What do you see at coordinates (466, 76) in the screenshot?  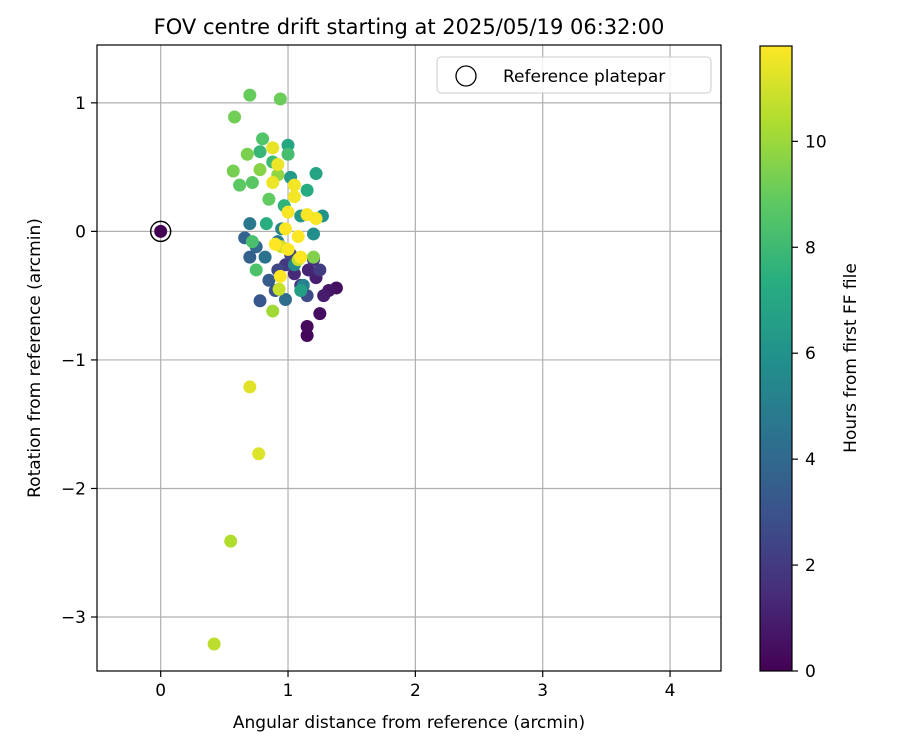 I see `legend-marker-icon` at bounding box center [466, 76].